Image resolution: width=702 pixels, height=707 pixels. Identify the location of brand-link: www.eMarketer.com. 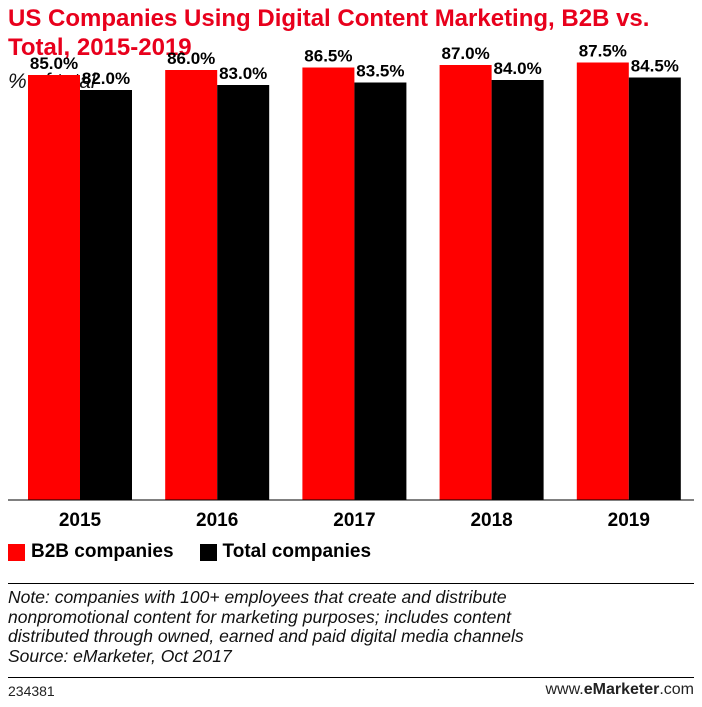
(619, 690).